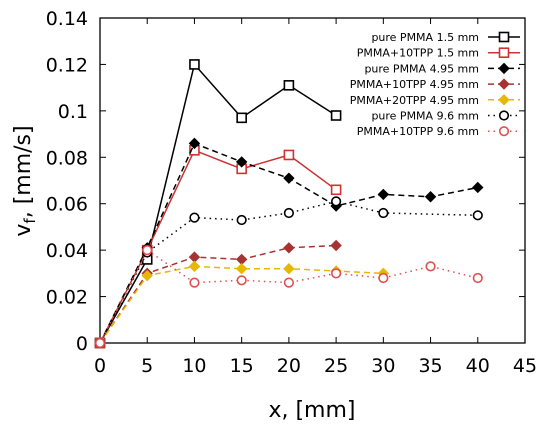 This screenshot has height=431, width=550. What do you see at coordinates (23, 171) in the screenshot?
I see `y-axis-title-unit: , [mm/s]` at bounding box center [23, 171].